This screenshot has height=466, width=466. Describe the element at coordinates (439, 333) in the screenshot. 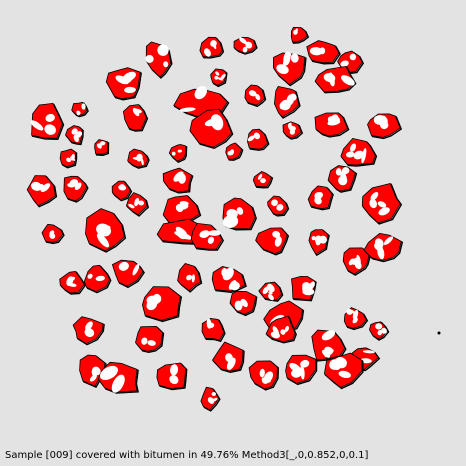

I see `noise-speck` at that location.